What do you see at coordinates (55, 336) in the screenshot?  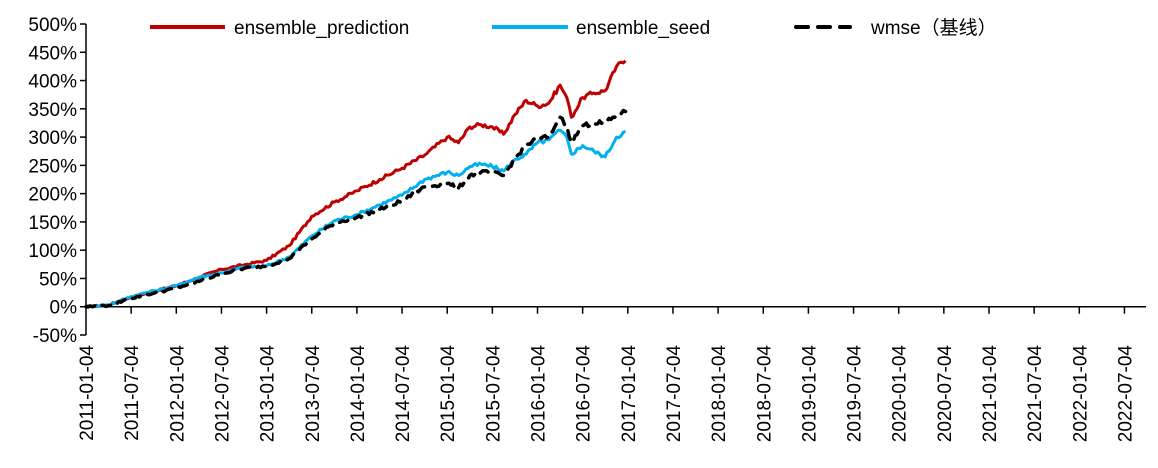 I see `y-tick-label: -50%` at bounding box center [55, 336].